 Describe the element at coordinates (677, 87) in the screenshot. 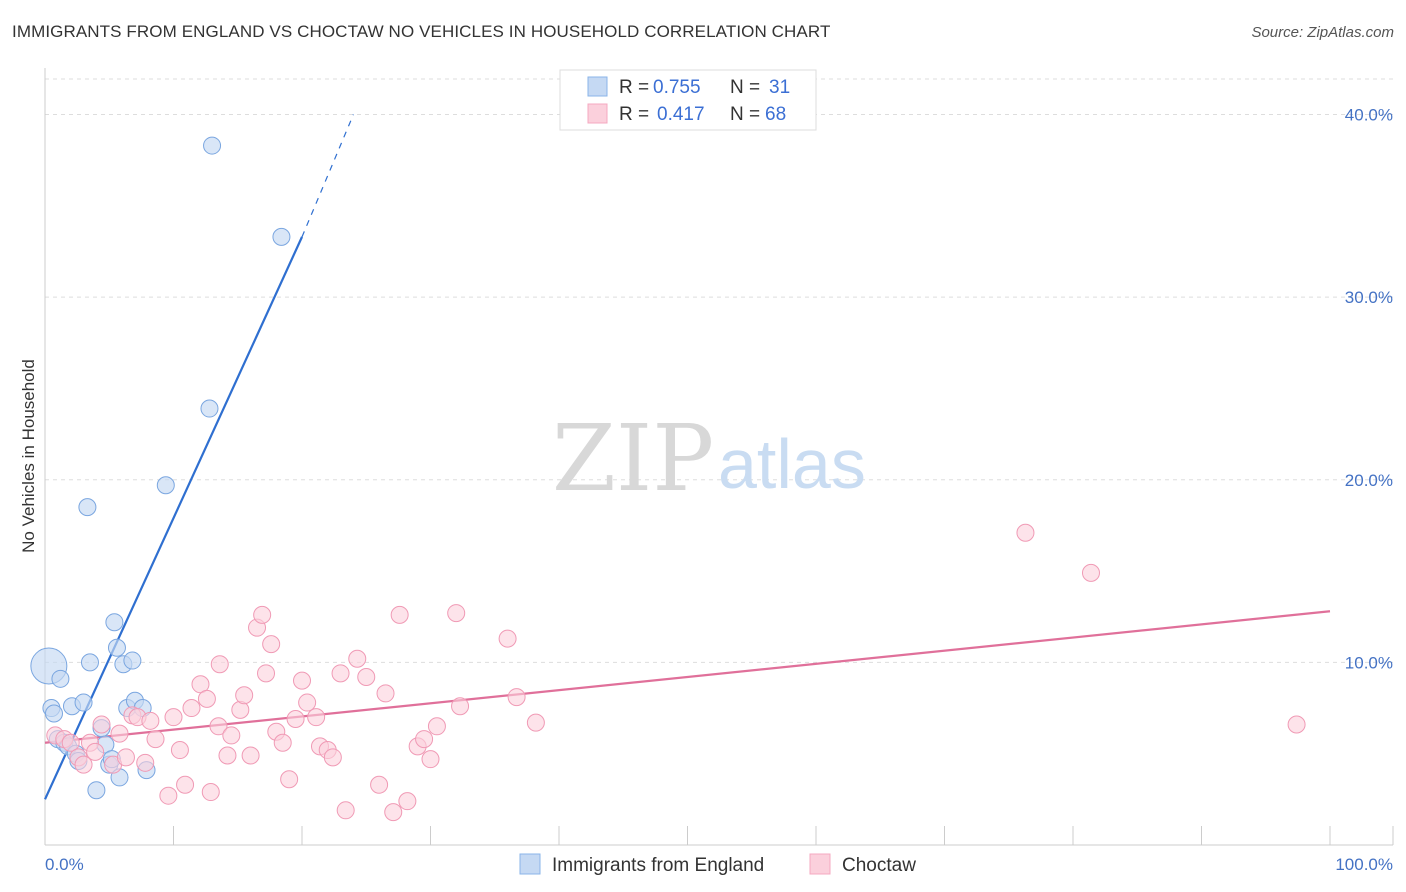

I see `legend-r-england: 0.755` at that location.